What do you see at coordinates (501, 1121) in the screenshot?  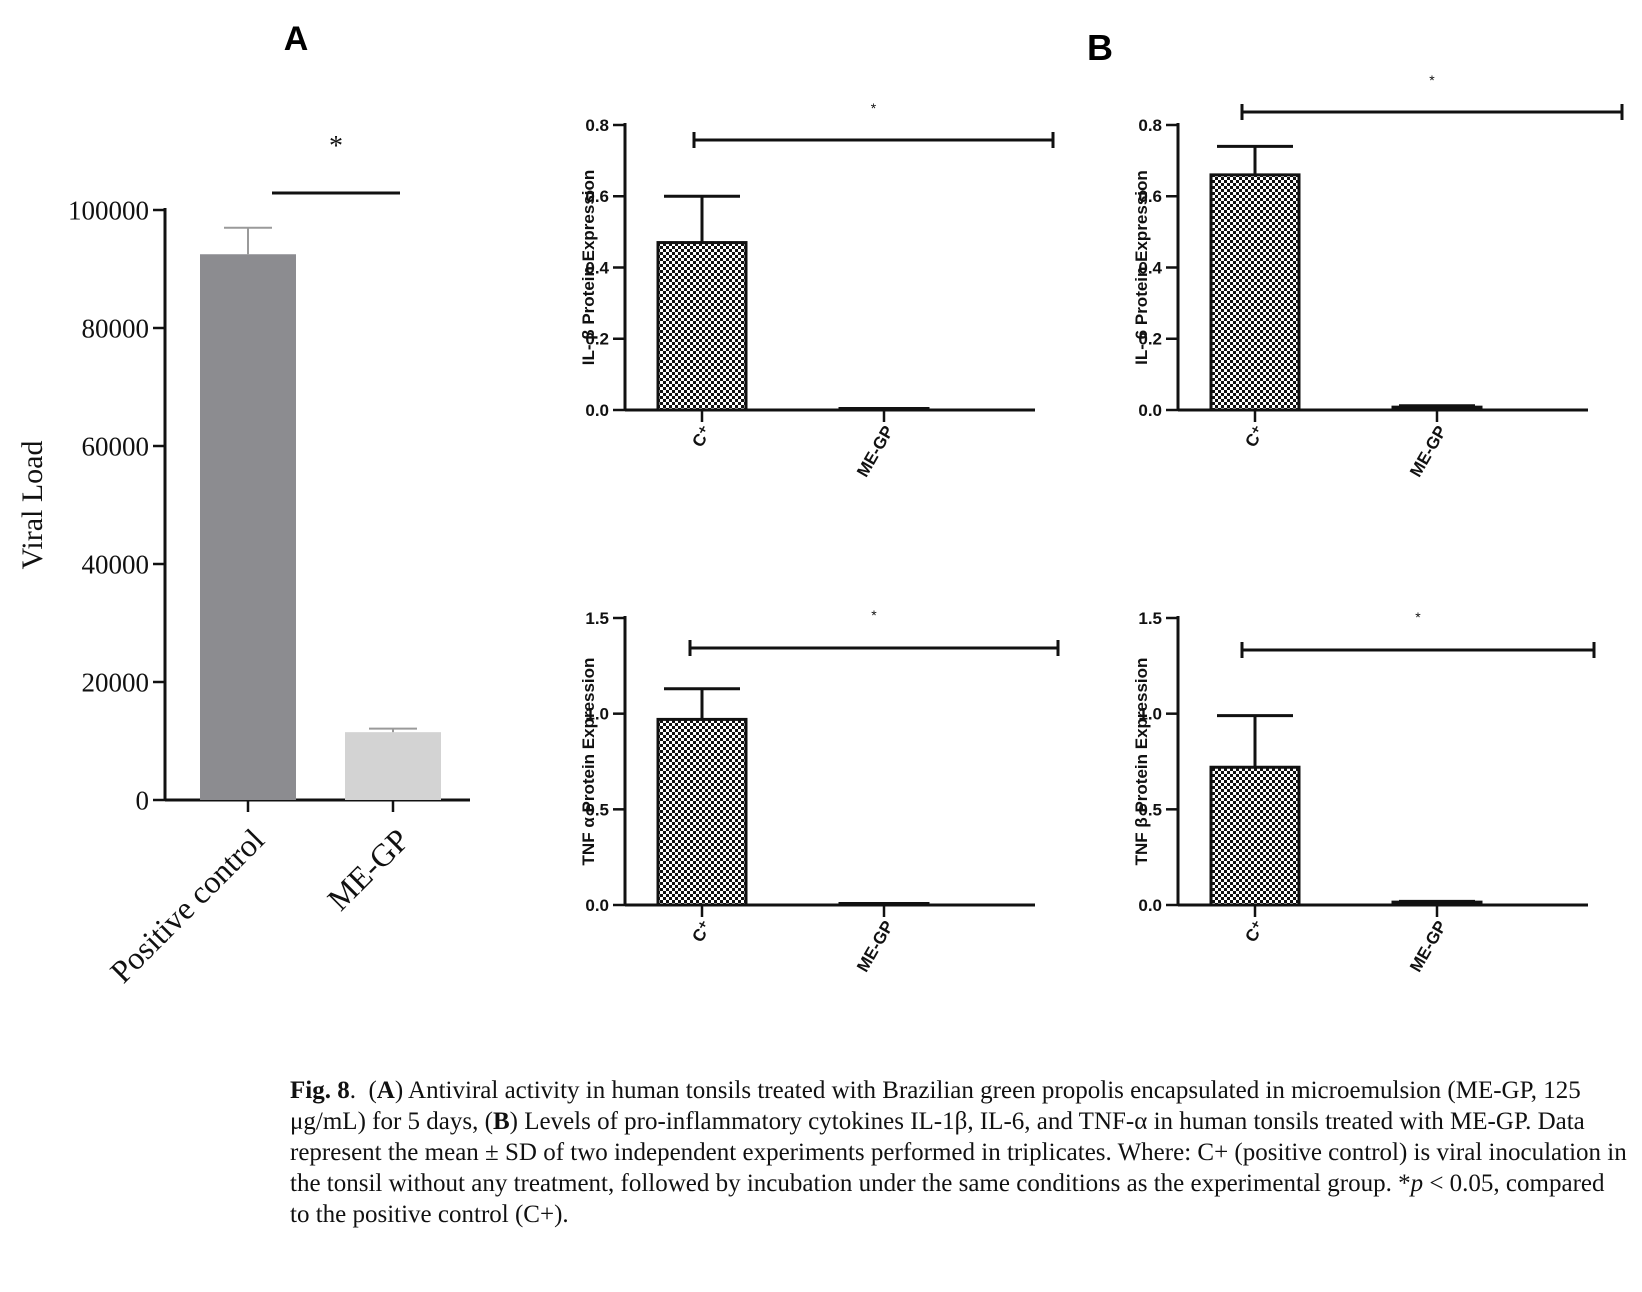 I see `caption-b-letter: B` at bounding box center [501, 1121].